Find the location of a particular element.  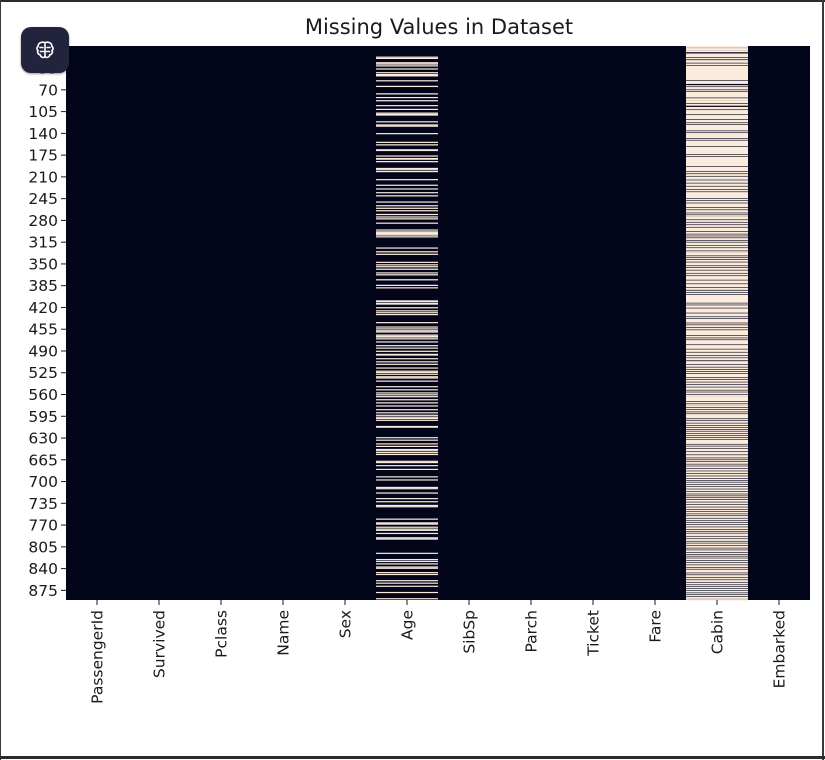

x-tick-label-fare: Fare is located at coordinates (656, 626).